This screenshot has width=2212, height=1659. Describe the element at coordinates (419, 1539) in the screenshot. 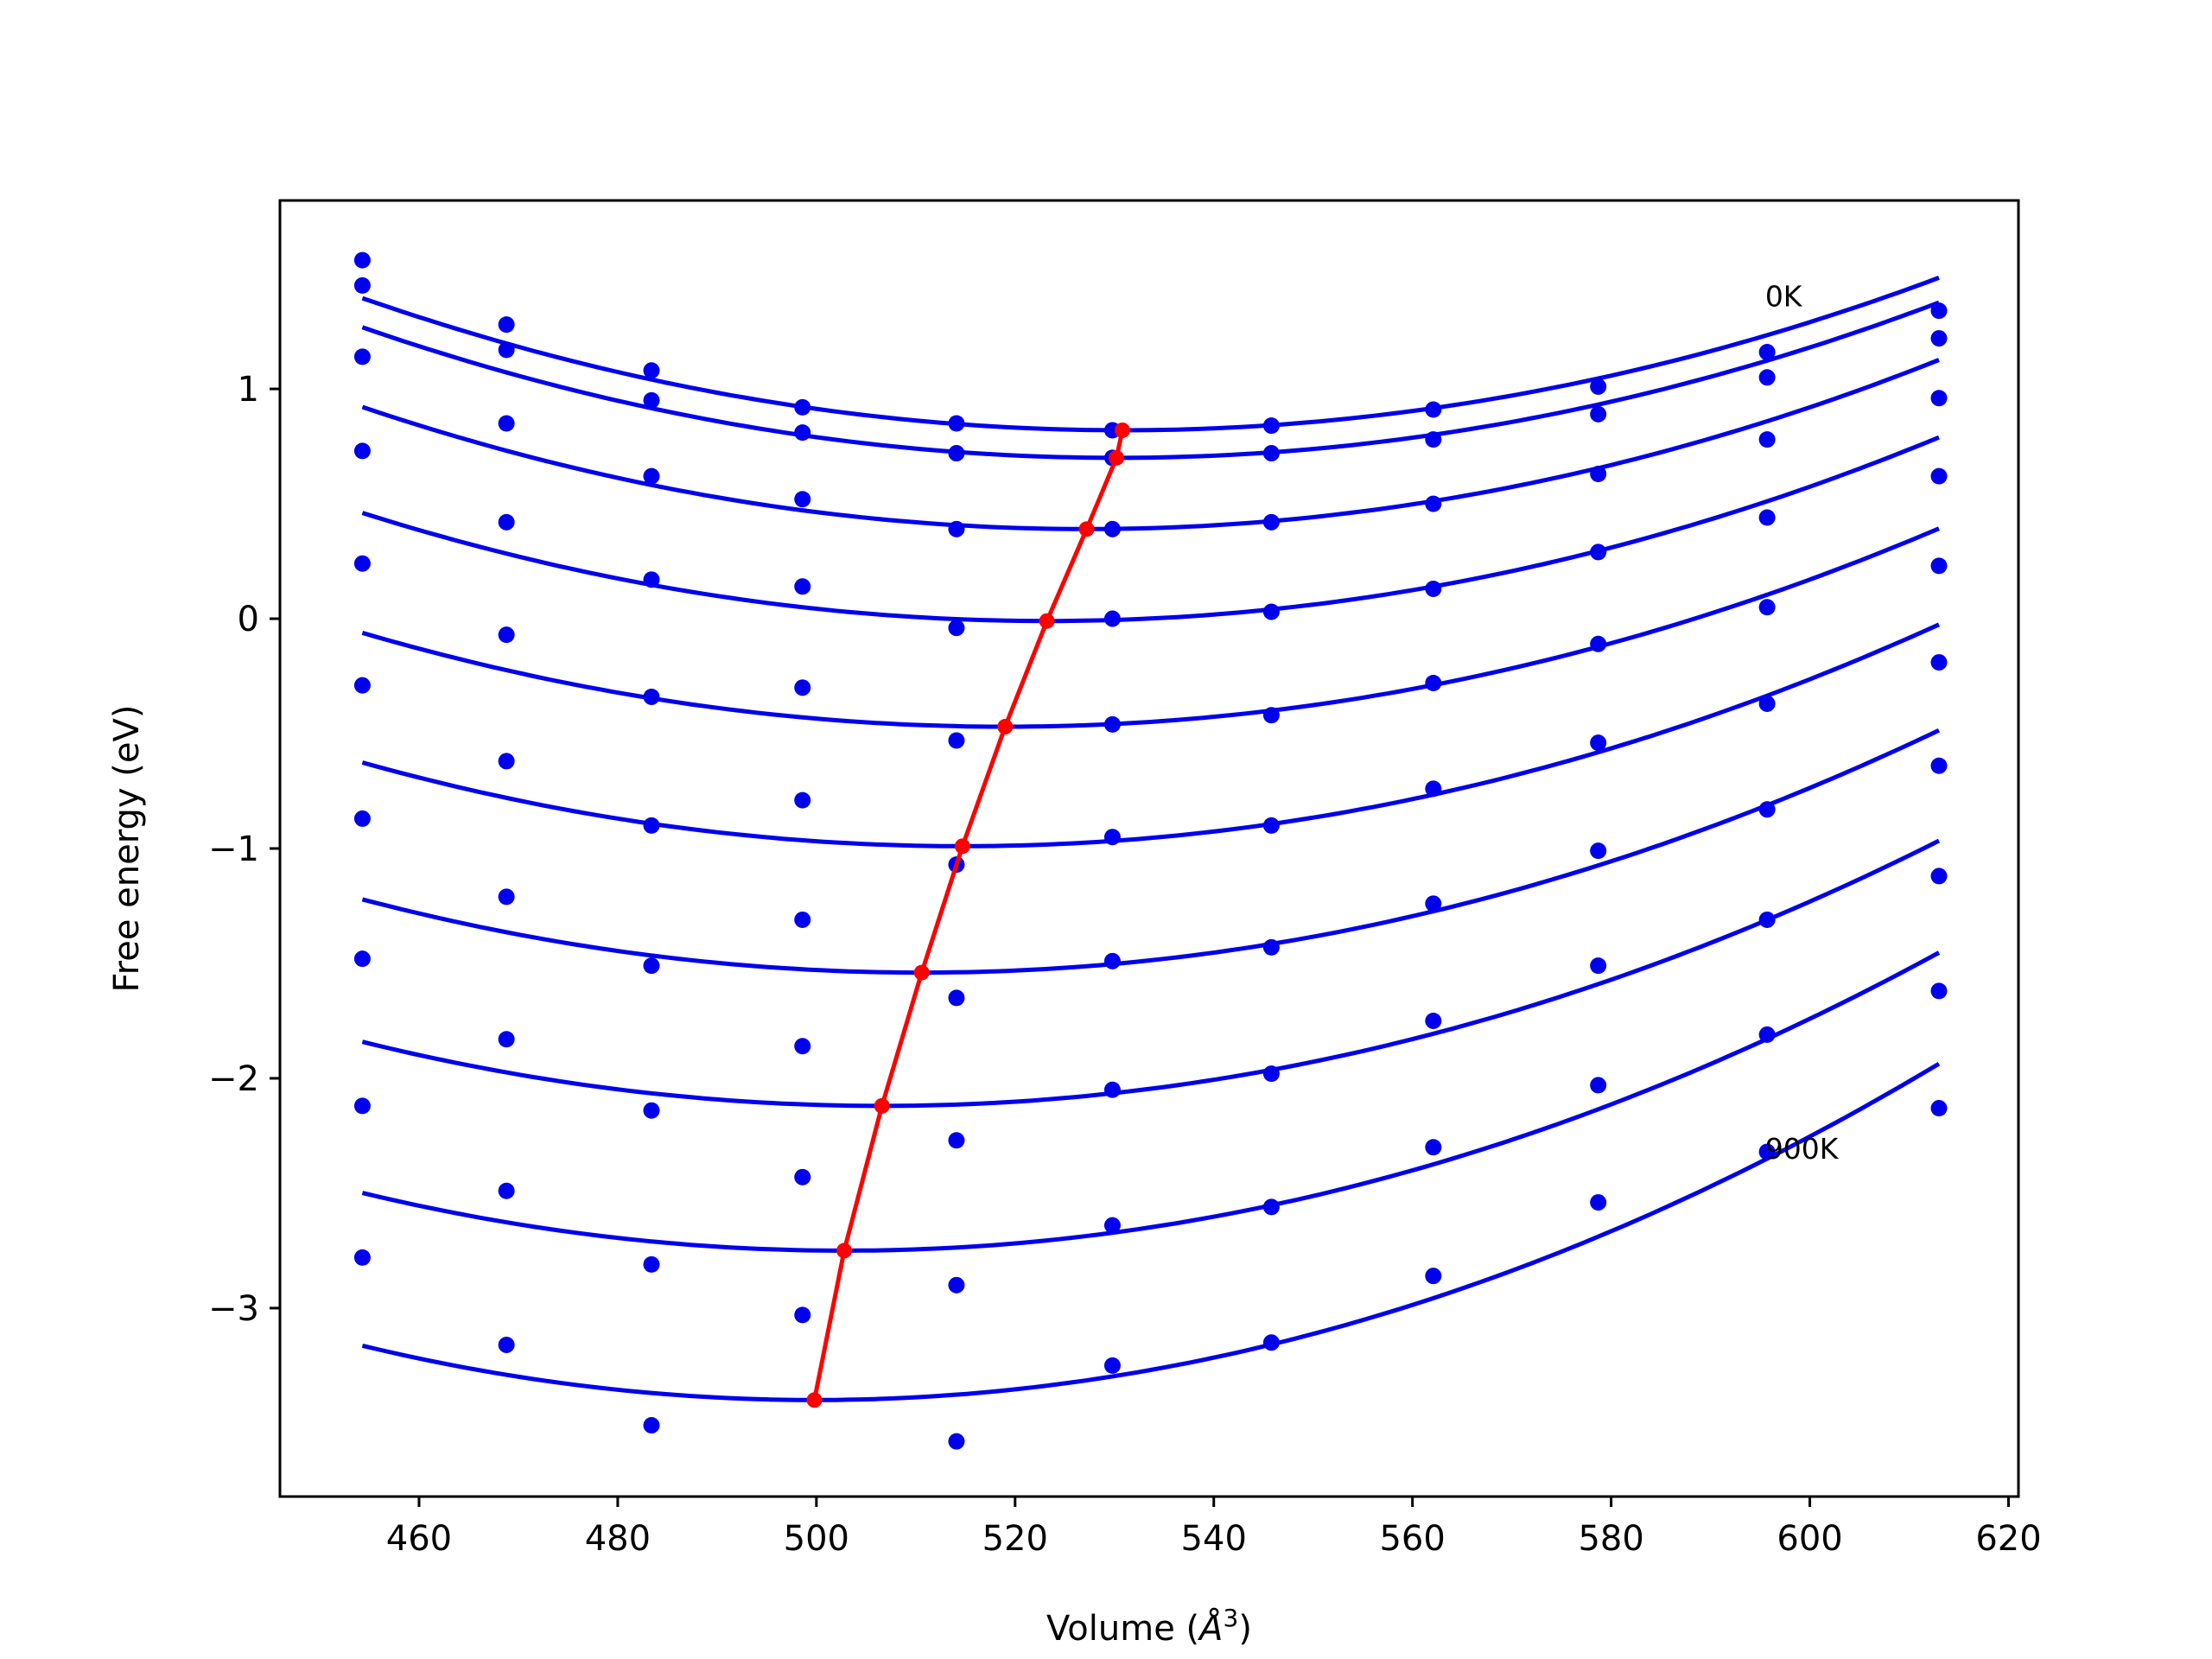

I see `x-tick-label: 460` at that location.